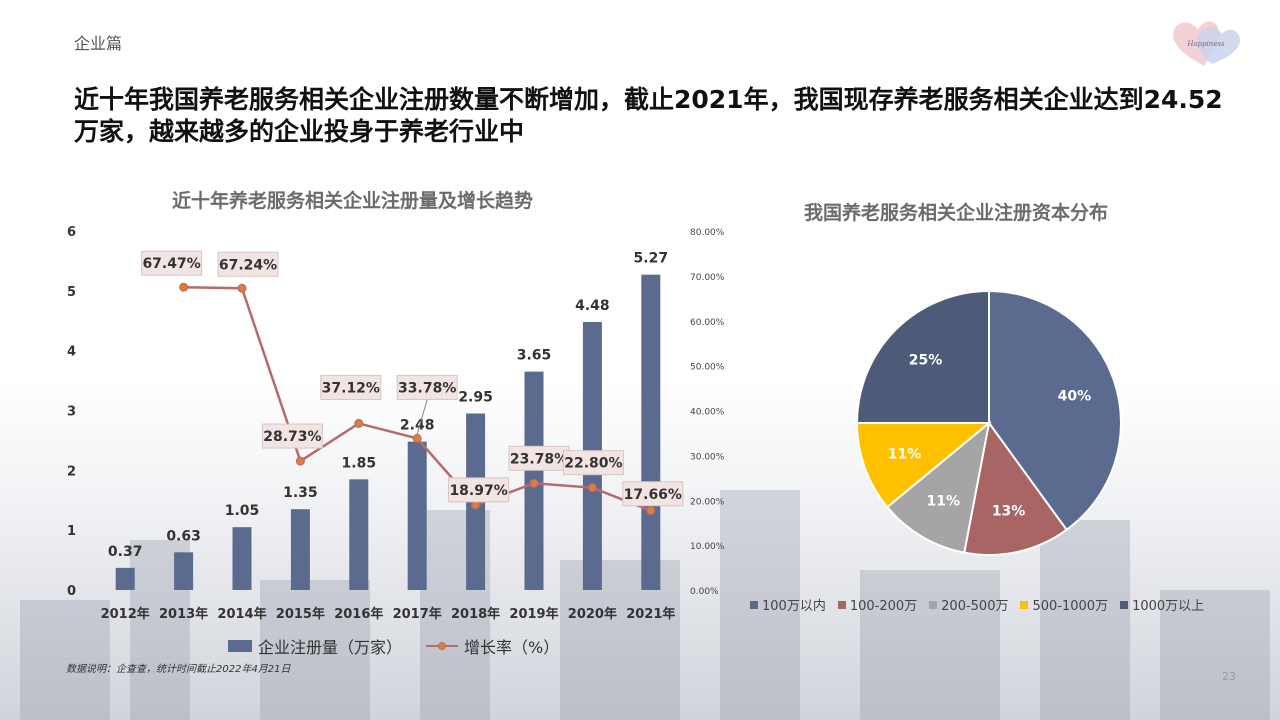 This screenshot has height=720, width=1280. I want to click on bar-data-label: 2.48, so click(417, 426).